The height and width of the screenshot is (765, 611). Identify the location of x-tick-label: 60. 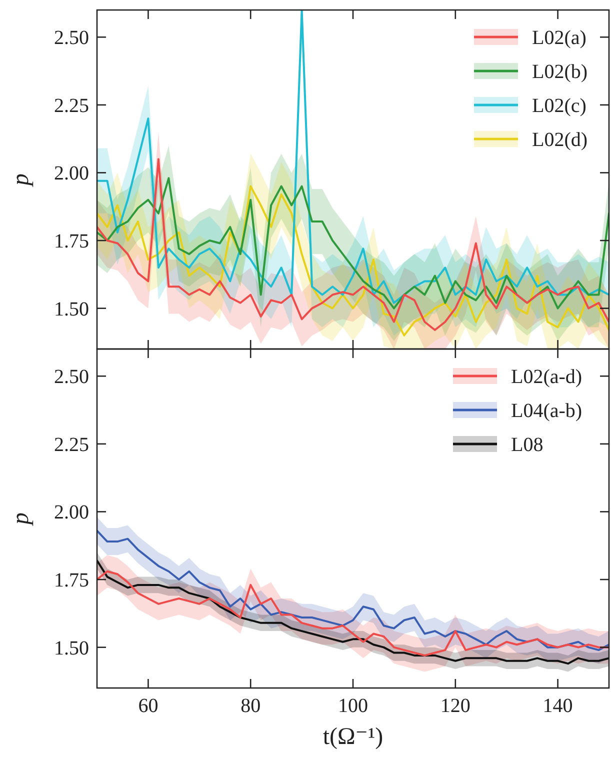
(148, 706).